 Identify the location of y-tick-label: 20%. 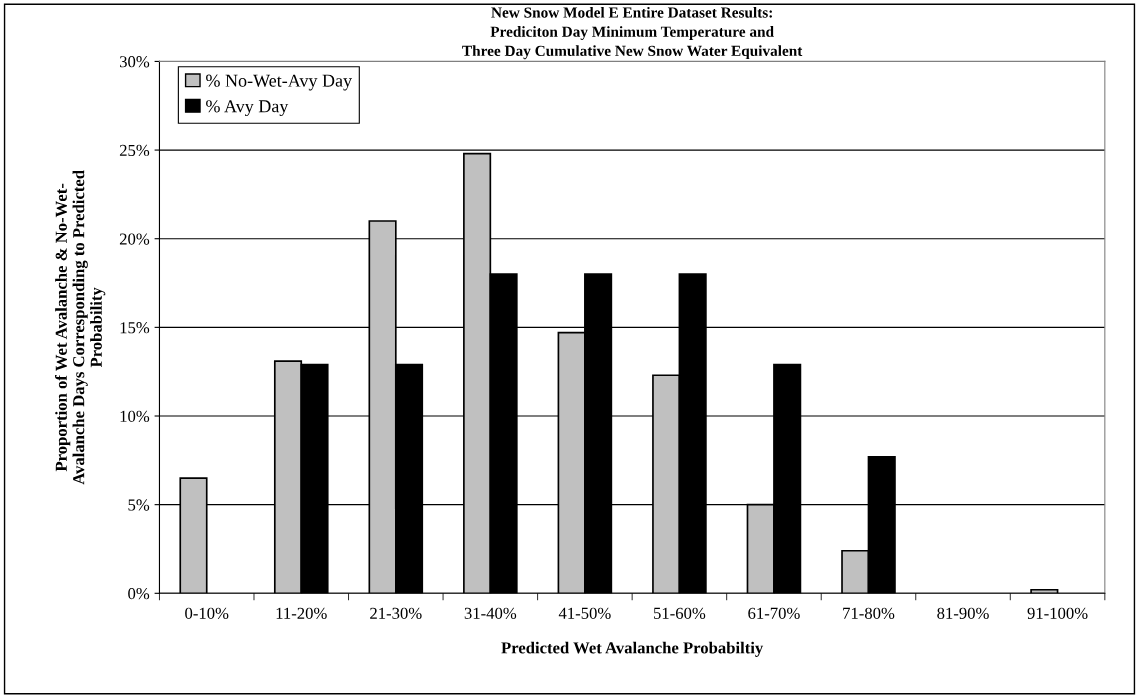
(134, 239).